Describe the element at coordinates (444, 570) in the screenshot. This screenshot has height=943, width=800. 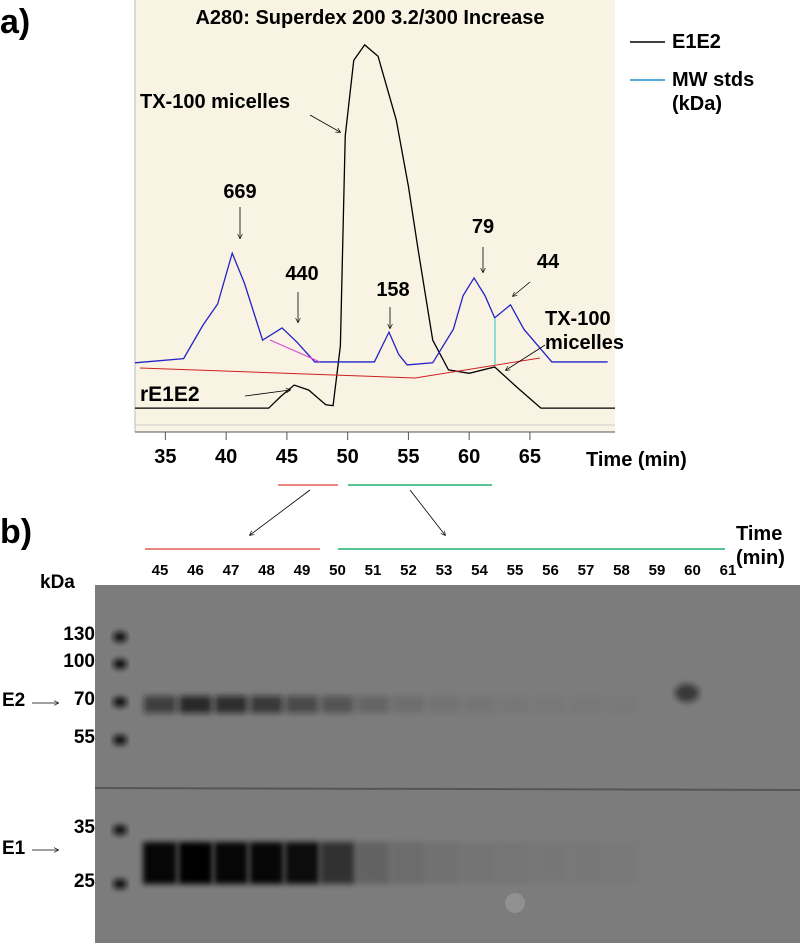
I see `lane-label: 53` at that location.